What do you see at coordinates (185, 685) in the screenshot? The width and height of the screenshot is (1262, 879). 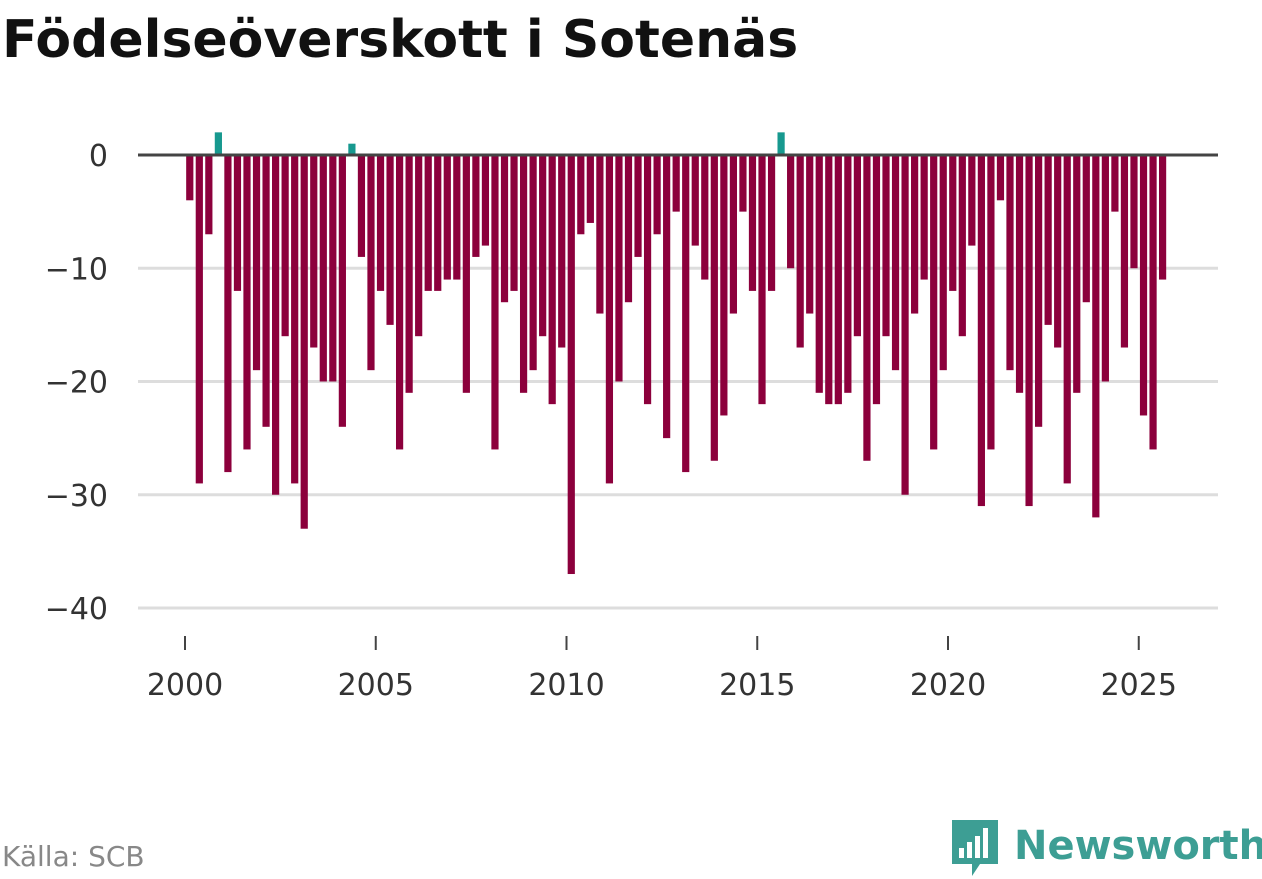 I see `x-tick-label: 2000` at bounding box center [185, 685].